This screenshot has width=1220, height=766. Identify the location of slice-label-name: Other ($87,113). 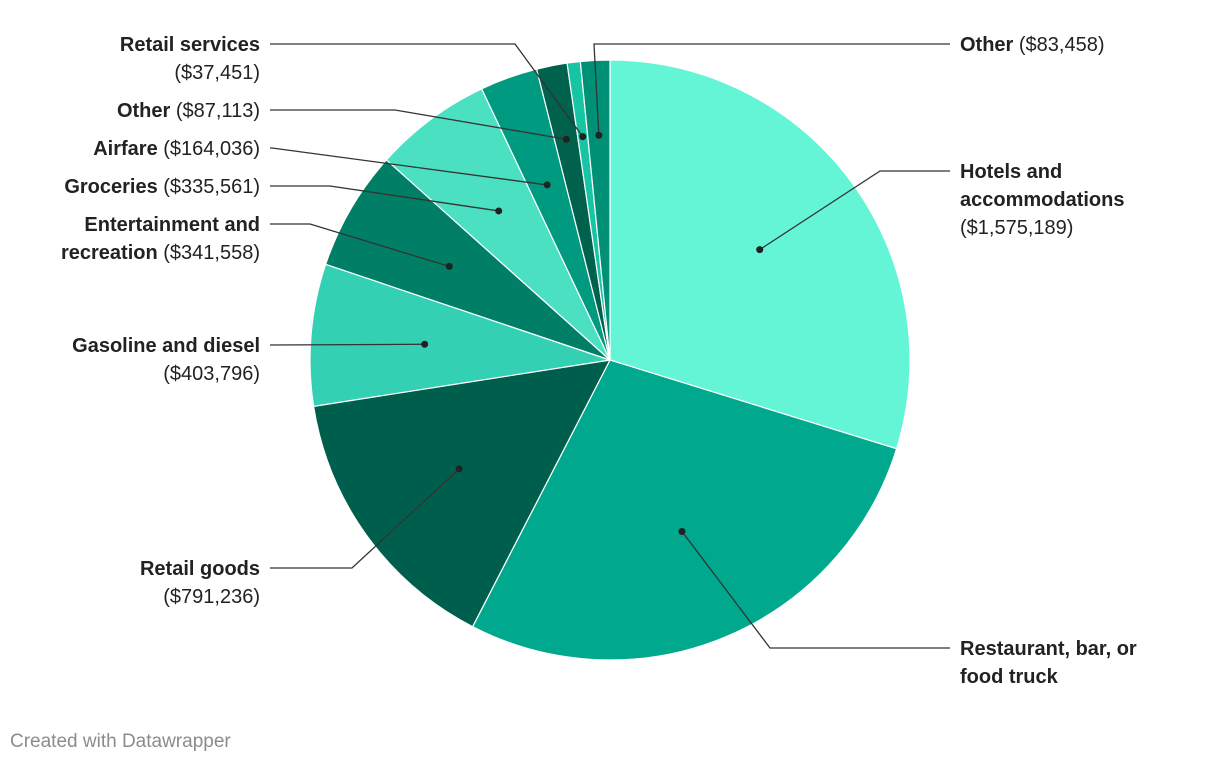
(188, 111).